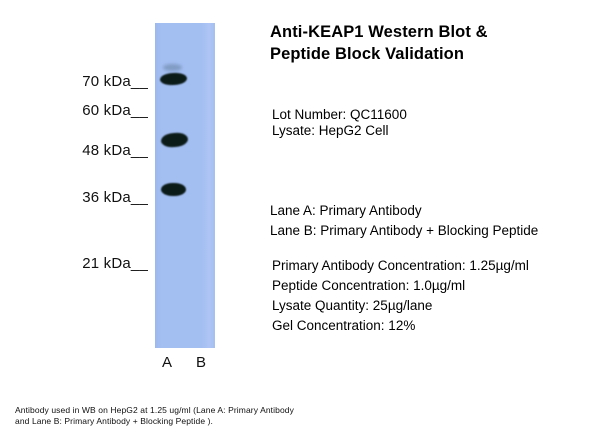 Image resolution: width=600 pixels, height=440 pixels. Describe the element at coordinates (172, 67) in the screenshot. I see `band-faint-75kda` at that location.